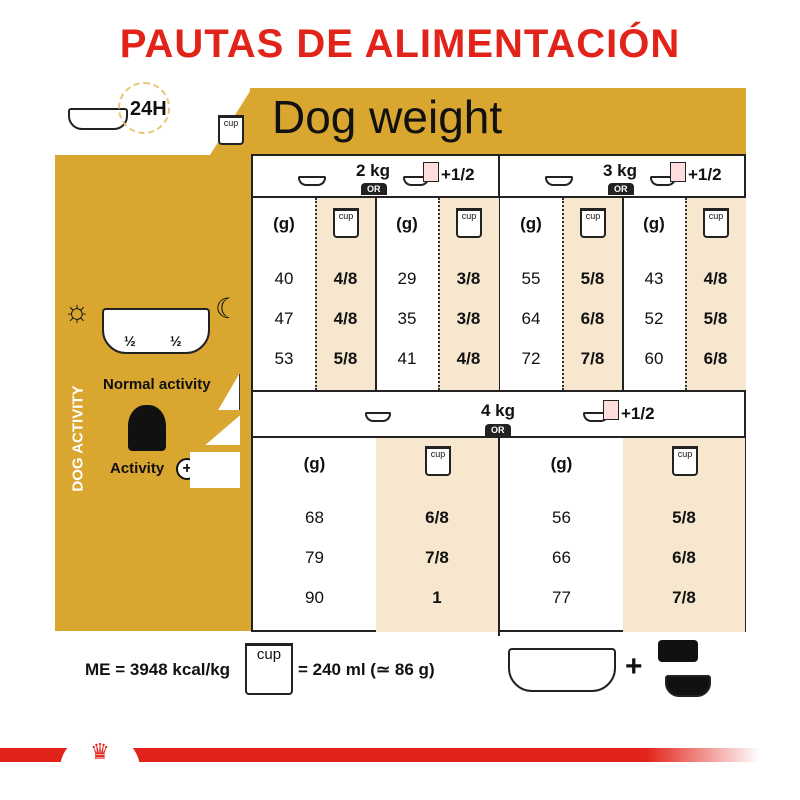 Image resolution: width=800 pixels, height=800 pixels. Describe the element at coordinates (78, 438) in the screenshot. I see `dog-activity-label: DOG ACTIVITY` at that location.